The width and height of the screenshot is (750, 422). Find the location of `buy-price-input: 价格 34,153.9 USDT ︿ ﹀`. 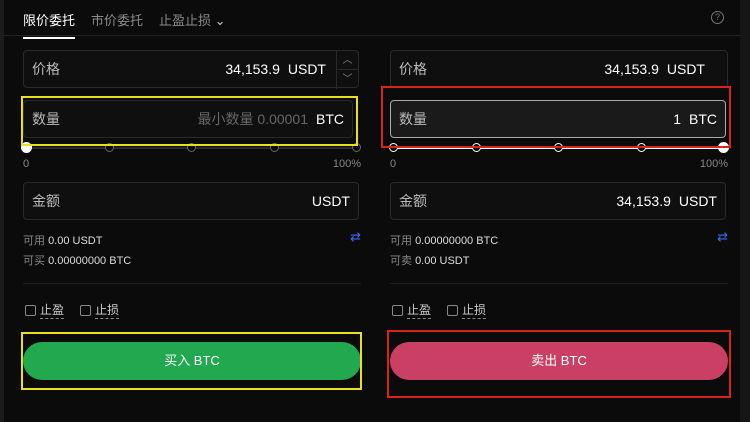

buy-price-input: 价格 34,153.9 USDT ︿ ﹀ is located at coordinates (191, 69).